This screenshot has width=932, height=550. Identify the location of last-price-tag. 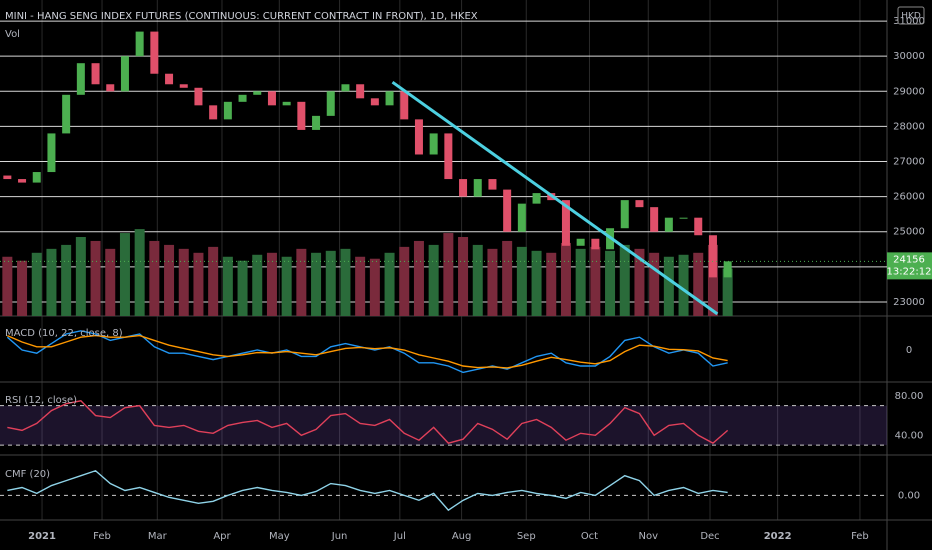
(909, 266).